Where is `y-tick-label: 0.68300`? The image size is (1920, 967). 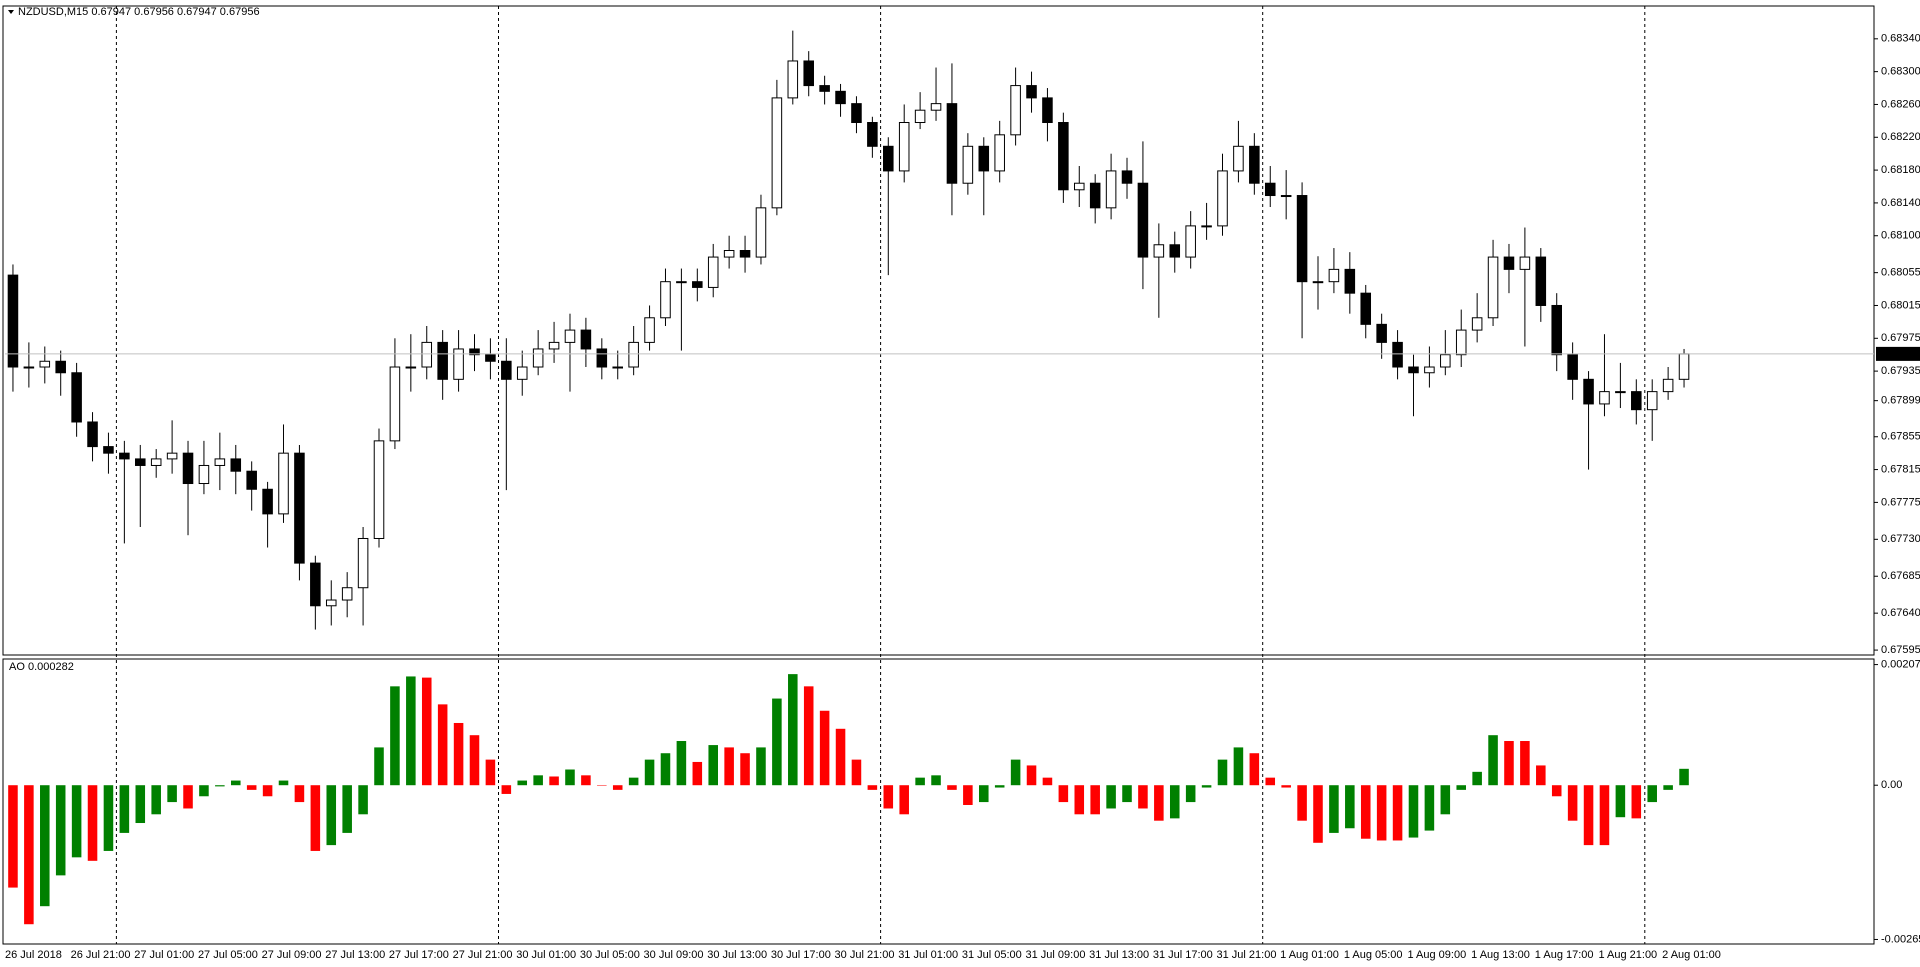 y-tick-label: 0.68300 is located at coordinates (1900, 72).